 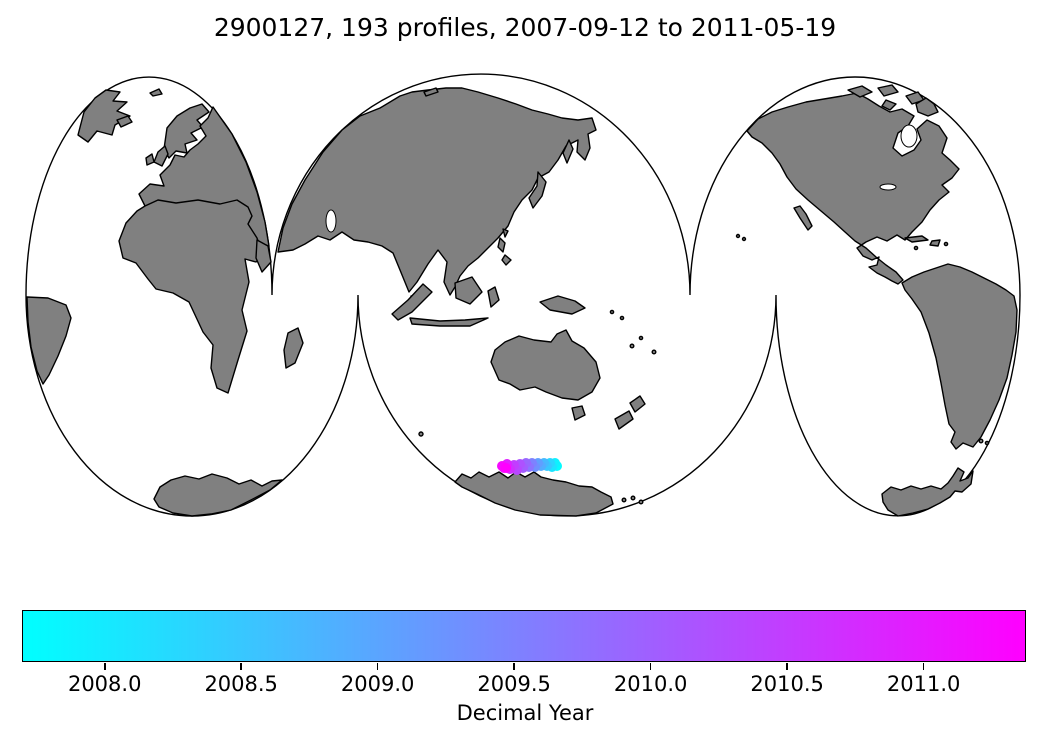 I want to click on landmass-borneo, so click(x=468, y=290).